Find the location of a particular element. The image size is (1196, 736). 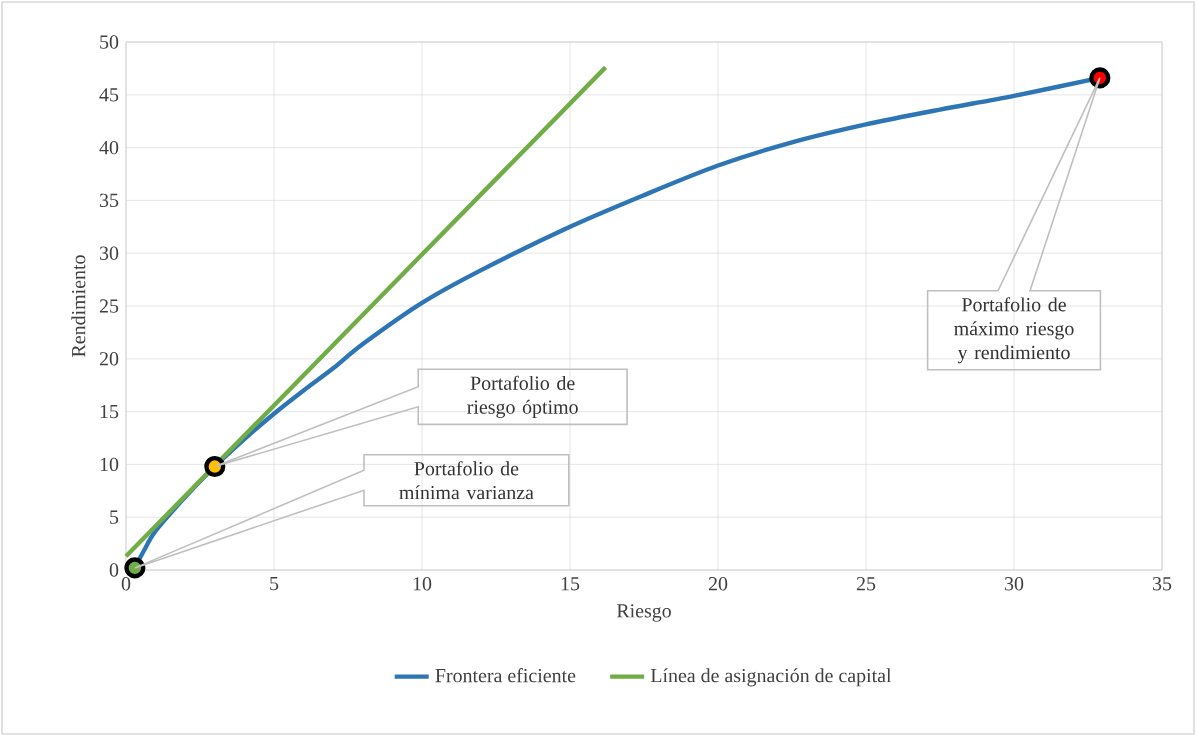

x-tick-label: 10 is located at coordinates (422, 584).